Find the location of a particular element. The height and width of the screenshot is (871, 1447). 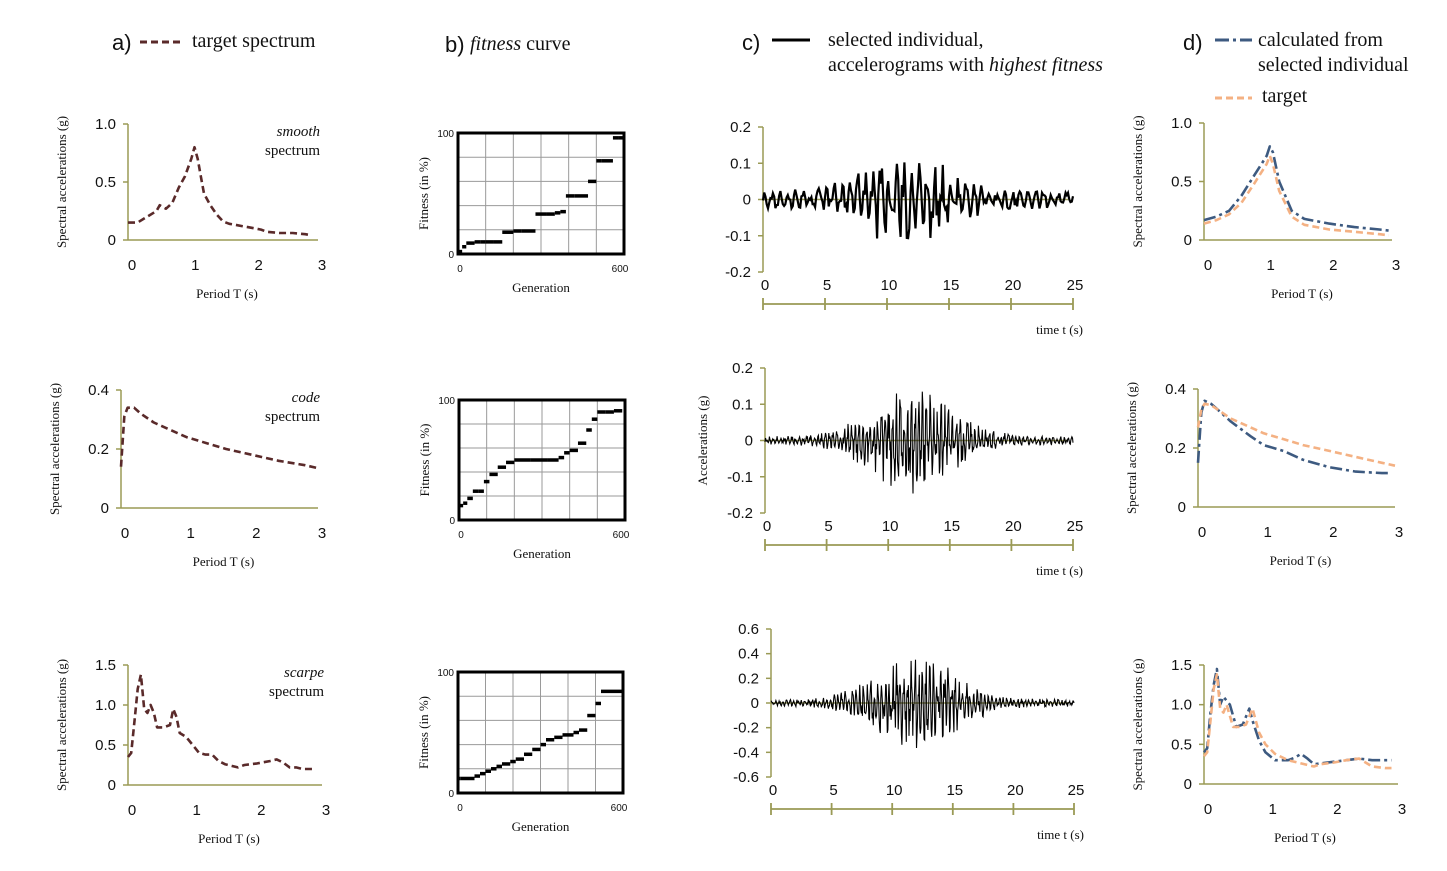

x-tick-label: 15 is located at coordinates (951, 285).